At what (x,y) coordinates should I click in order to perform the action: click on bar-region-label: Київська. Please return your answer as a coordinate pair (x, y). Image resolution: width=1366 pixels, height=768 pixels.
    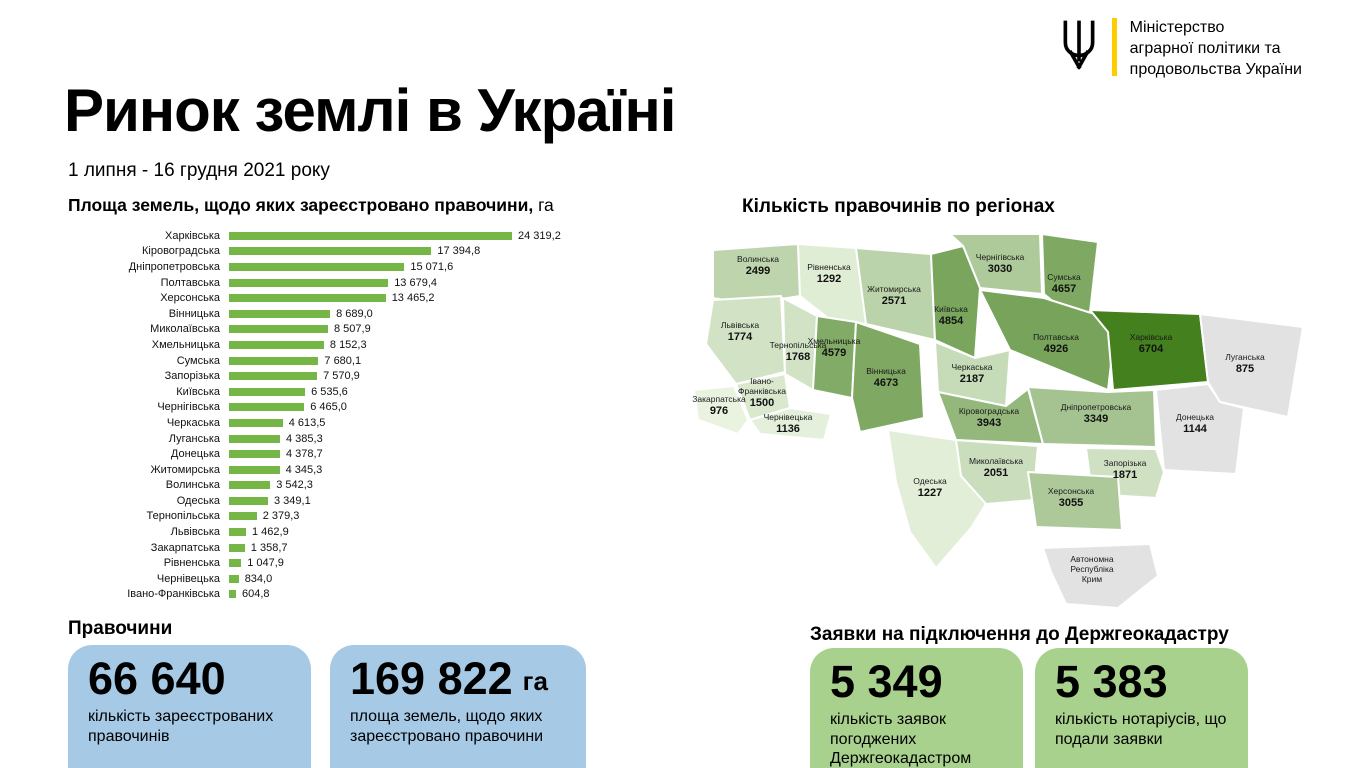
    Looking at the image, I should click on (198, 391).